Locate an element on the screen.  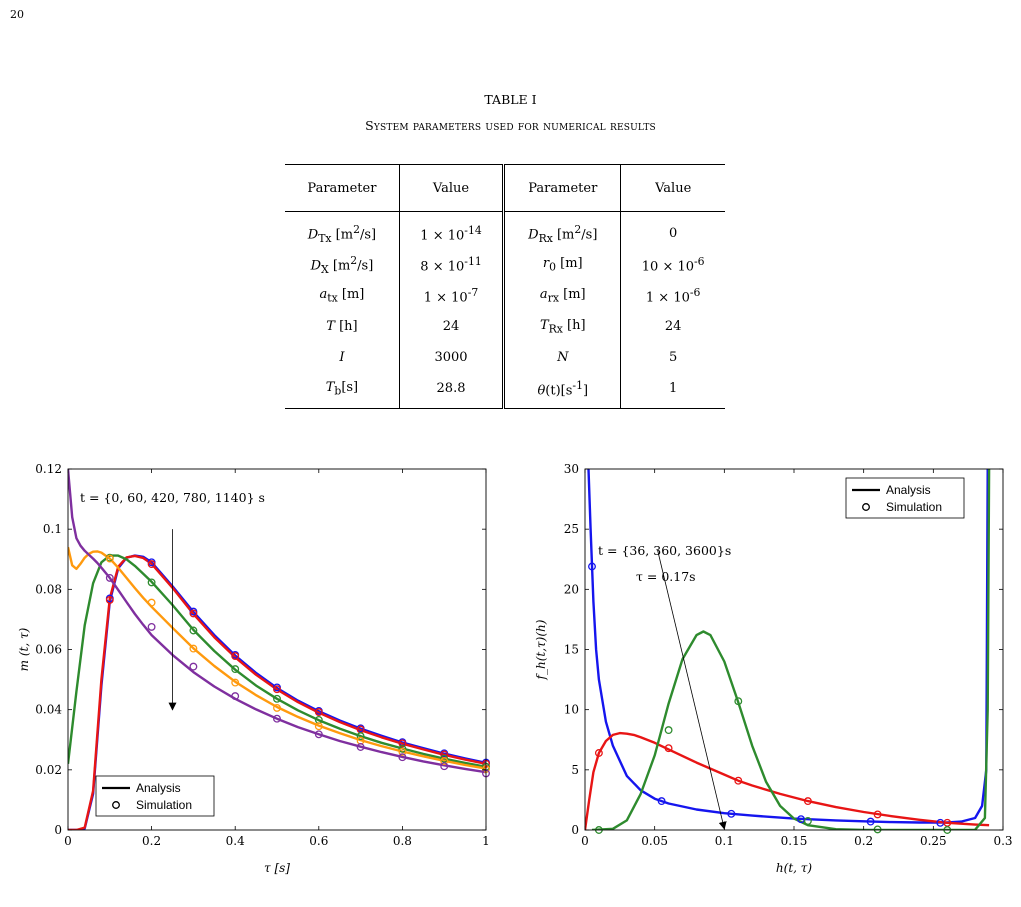
table-row: I 3000 N 5 is located at coordinates (505, 357).